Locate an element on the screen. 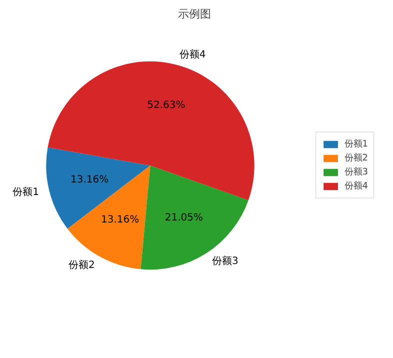 The height and width of the screenshot is (358, 393). slice-label: 份额4 is located at coordinates (192, 54).